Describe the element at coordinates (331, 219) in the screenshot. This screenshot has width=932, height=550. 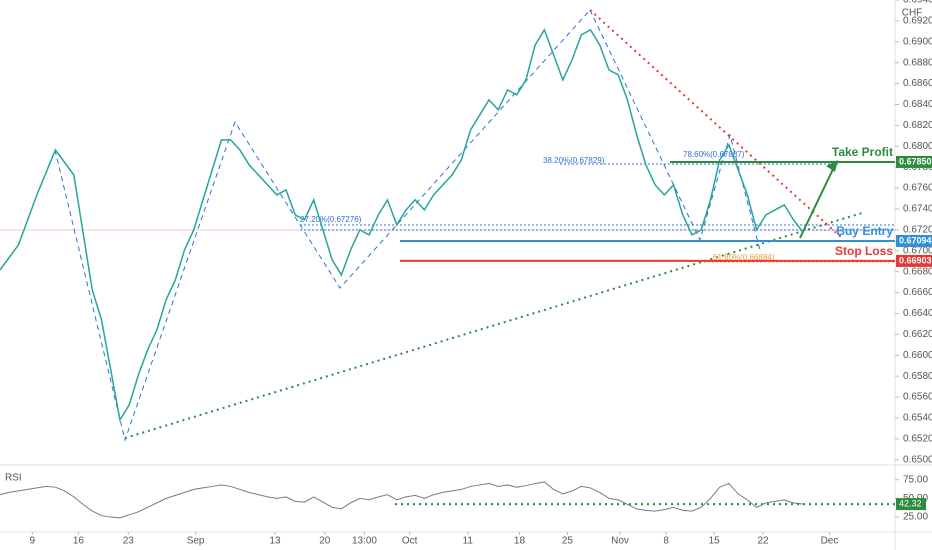
I see `fib-label: 27.20%(0.67276)` at that location.